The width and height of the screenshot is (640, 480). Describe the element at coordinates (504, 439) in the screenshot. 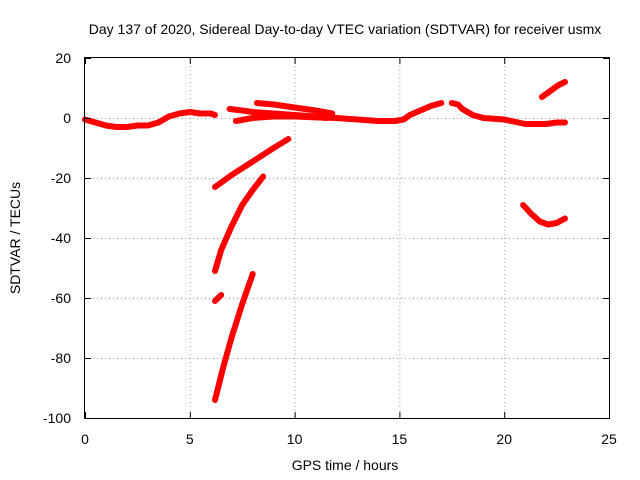

I see `x-tick-label: 20` at that location.